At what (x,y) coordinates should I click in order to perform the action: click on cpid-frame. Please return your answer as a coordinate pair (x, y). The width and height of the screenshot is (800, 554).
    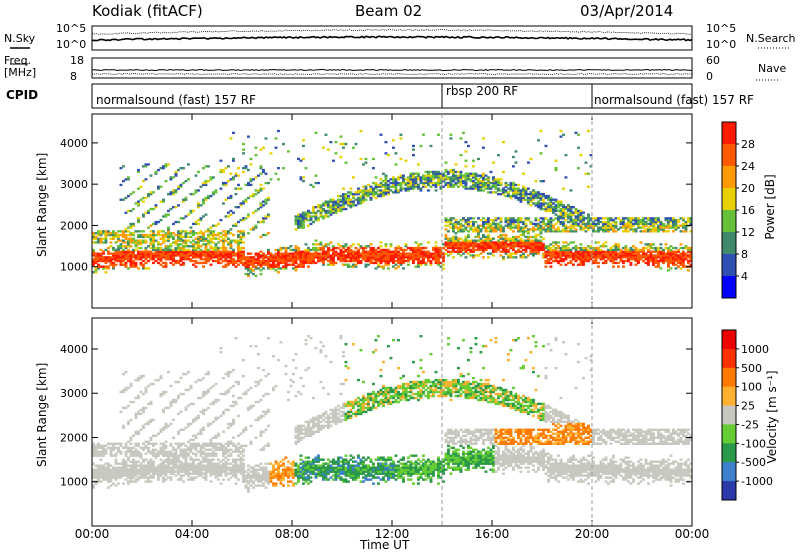
    Looking at the image, I should click on (392, 96).